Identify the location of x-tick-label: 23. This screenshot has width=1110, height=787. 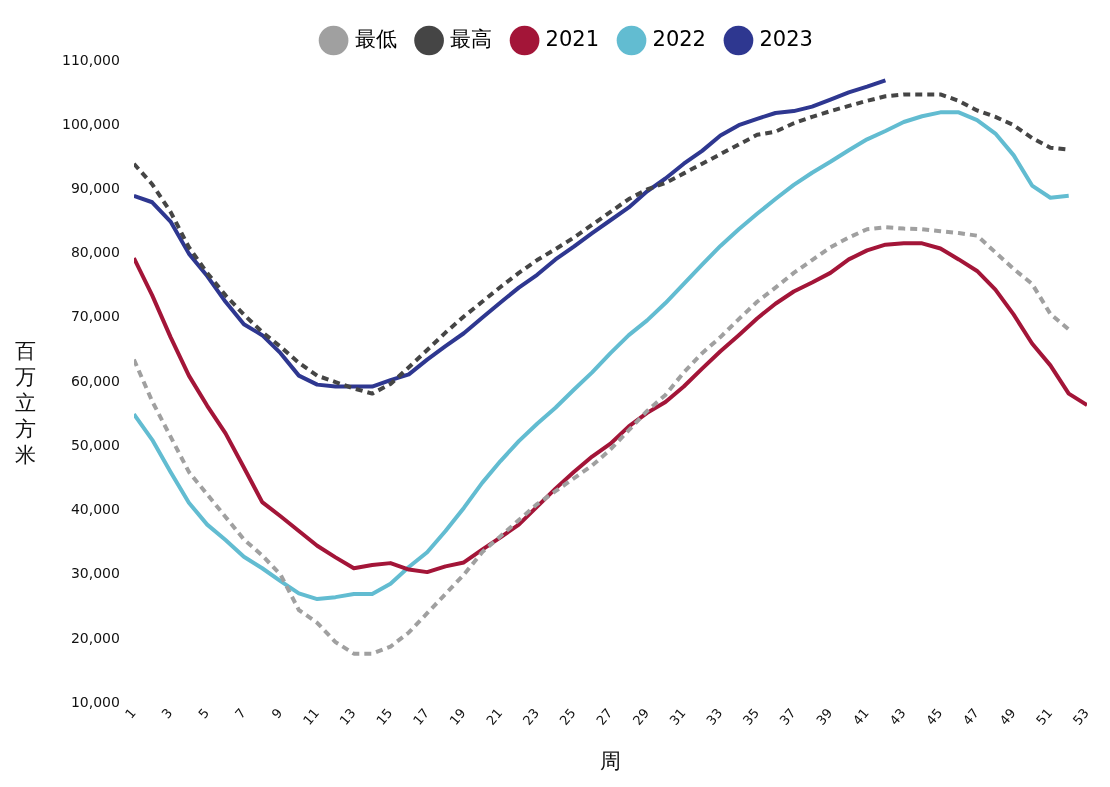
(531, 716).